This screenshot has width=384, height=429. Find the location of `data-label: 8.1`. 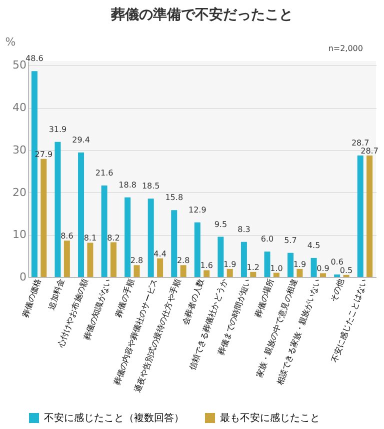

data-label: 8.1 is located at coordinates (90, 238).